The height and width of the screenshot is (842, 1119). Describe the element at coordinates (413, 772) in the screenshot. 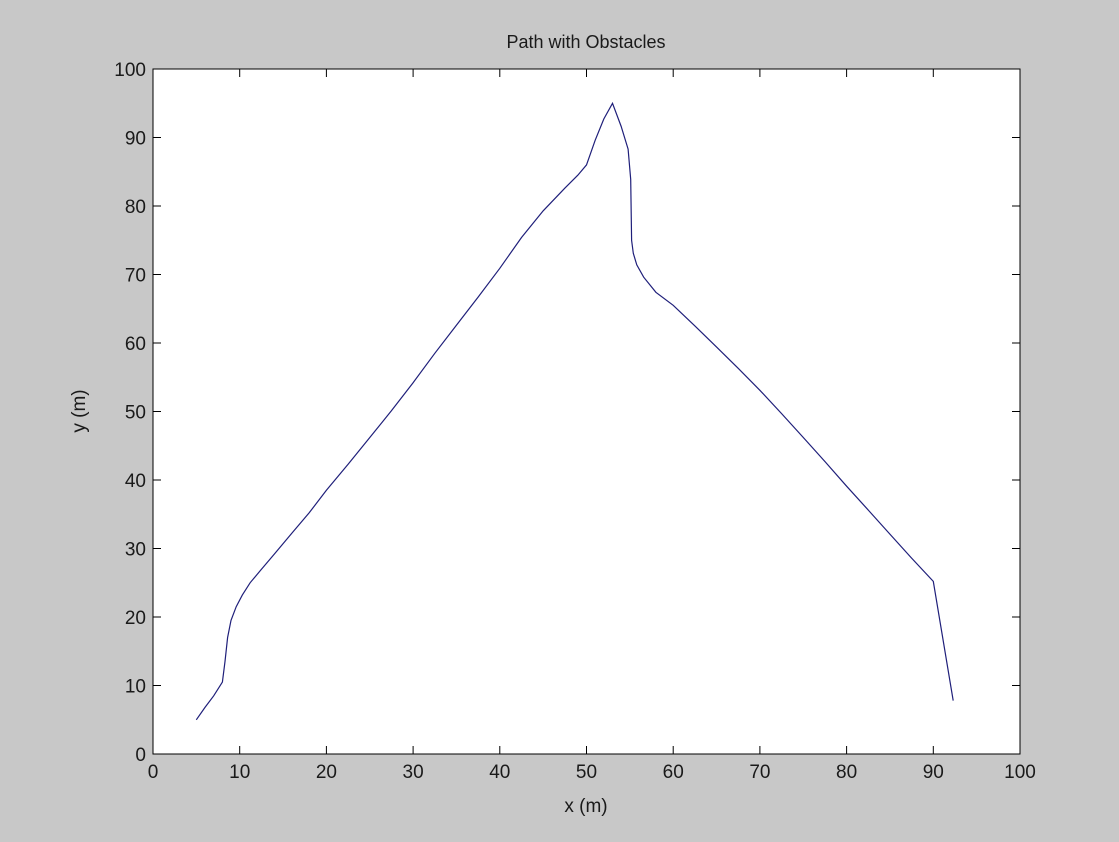

I see `x-tick-label: 30` at that location.